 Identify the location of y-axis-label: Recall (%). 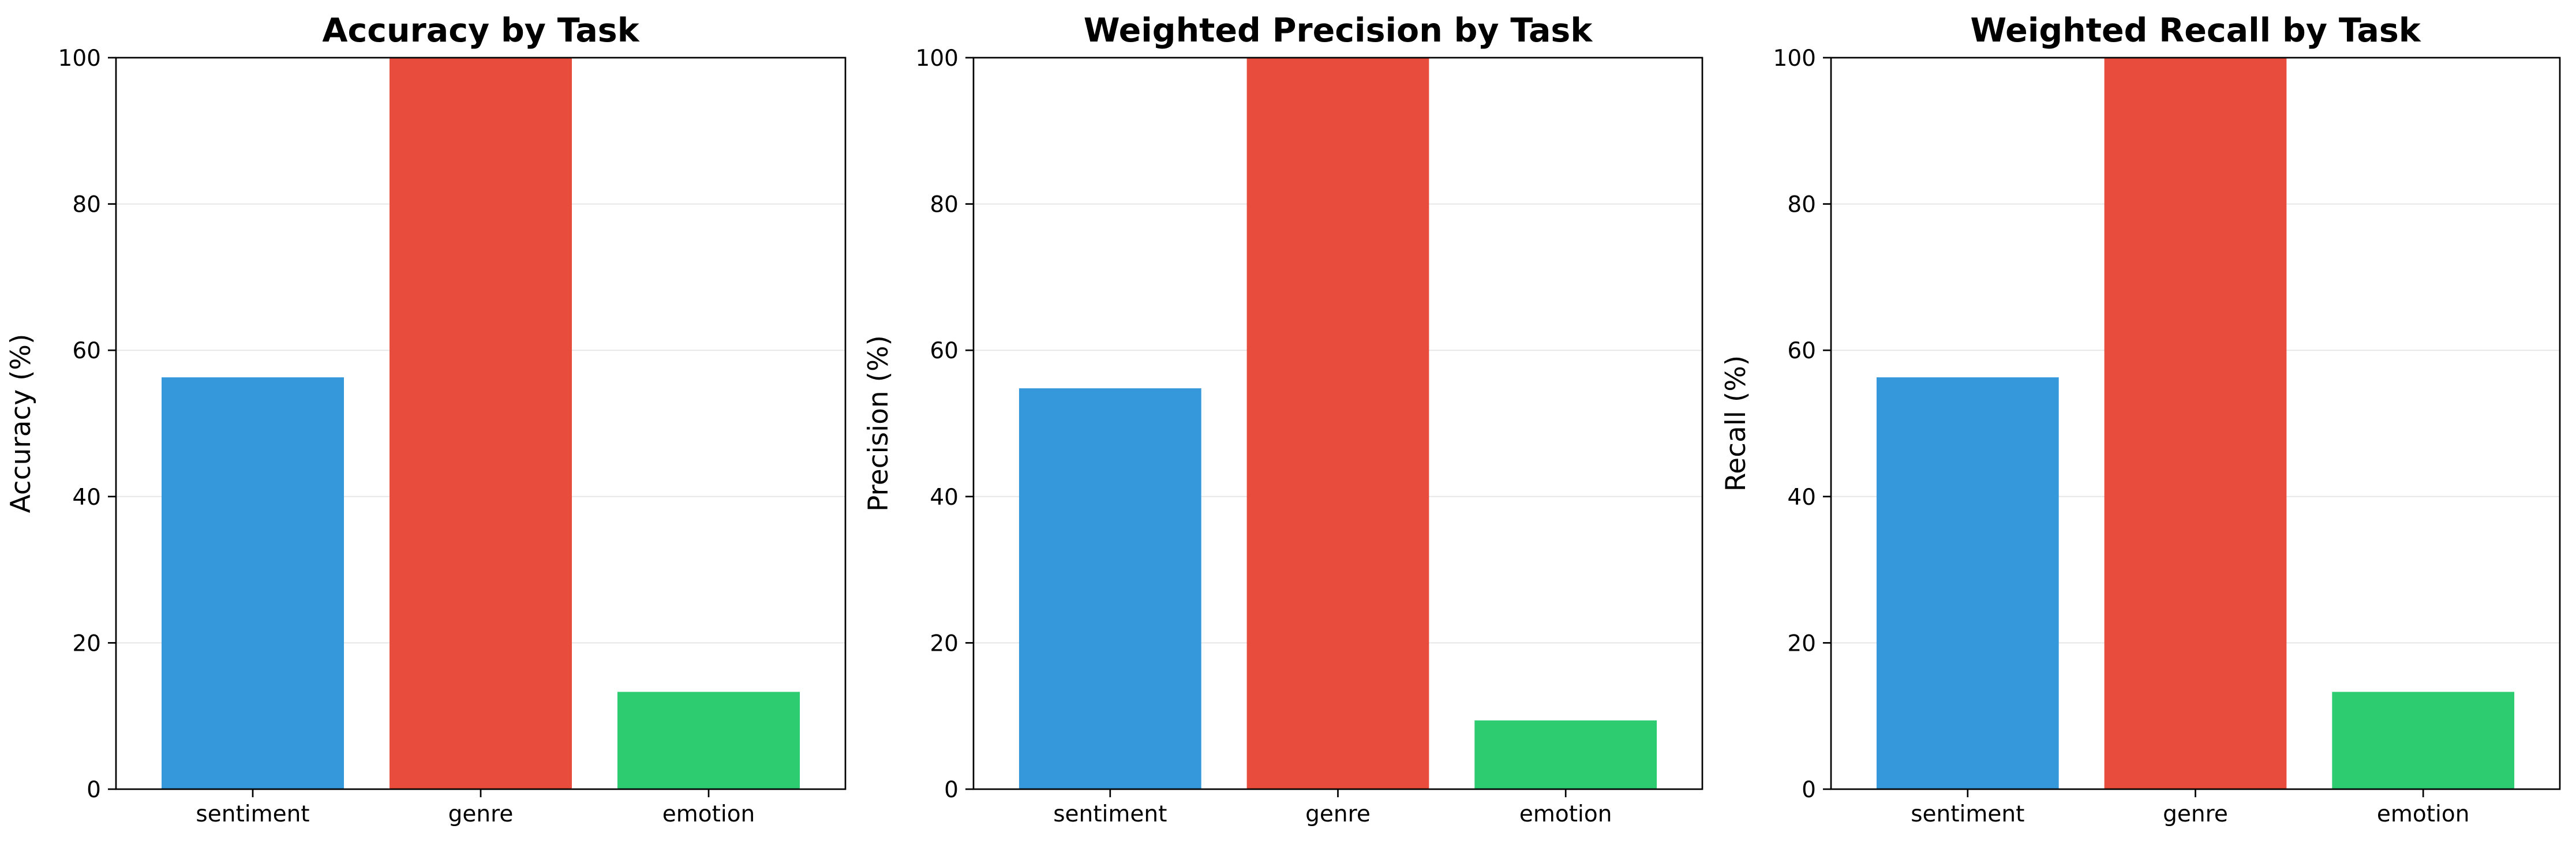
(1736, 423).